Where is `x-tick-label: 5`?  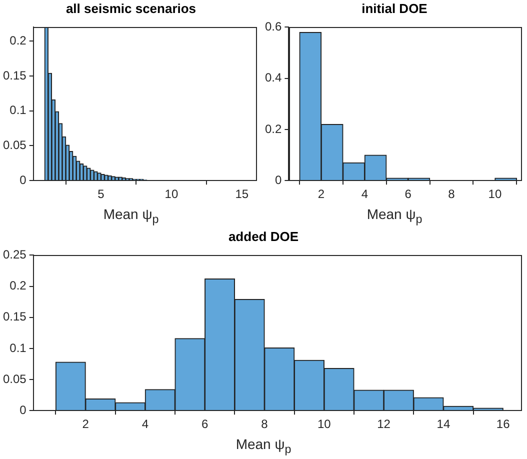
x-tick-label: 5 is located at coordinates (101, 194).